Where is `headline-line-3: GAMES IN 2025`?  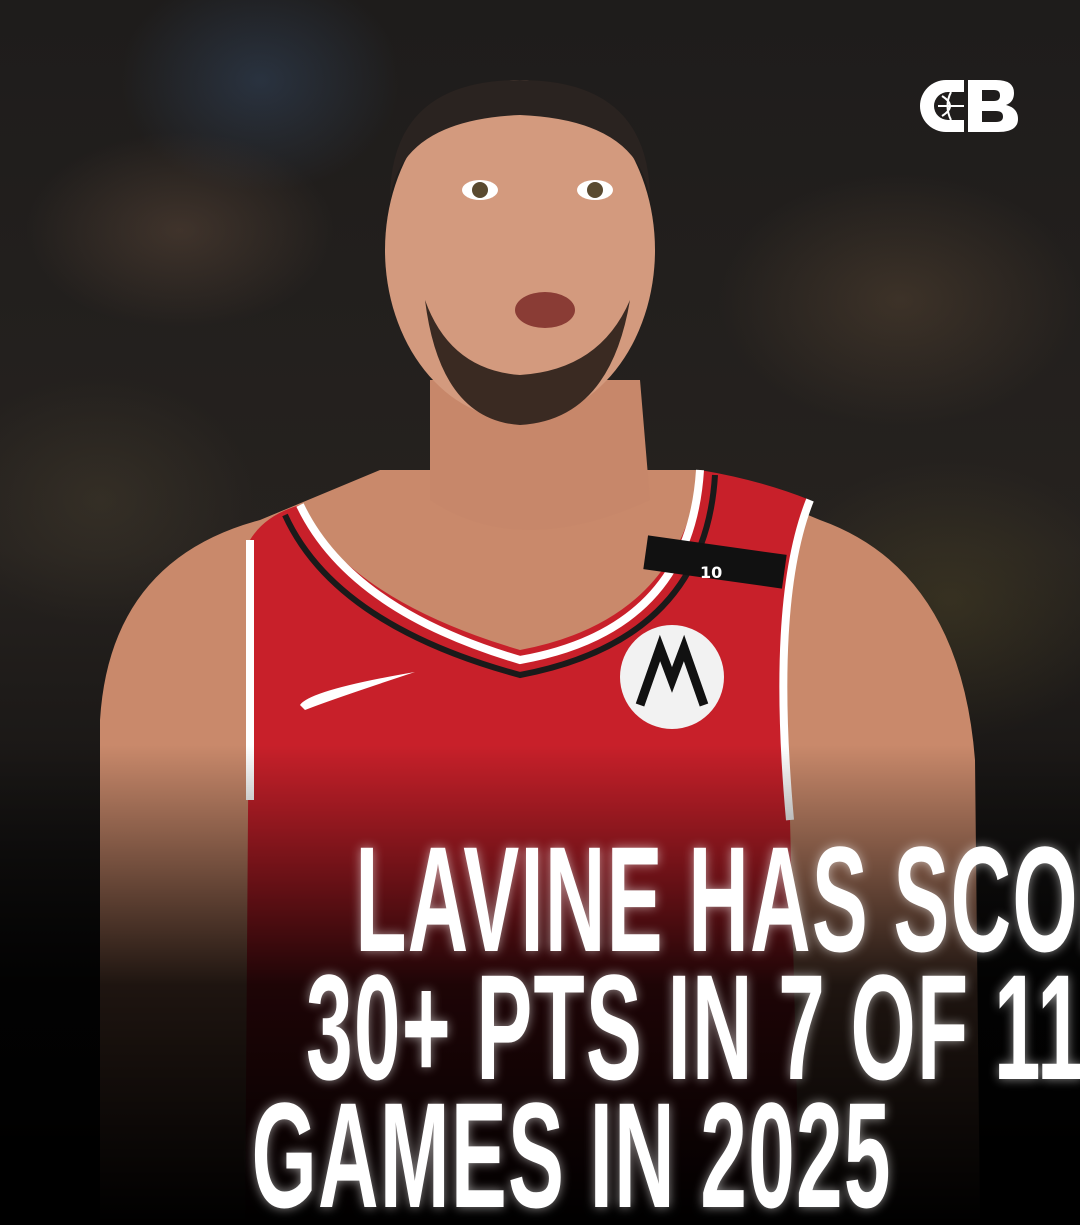 headline-line-3: GAMES IN 2025 is located at coordinates (571, 1148).